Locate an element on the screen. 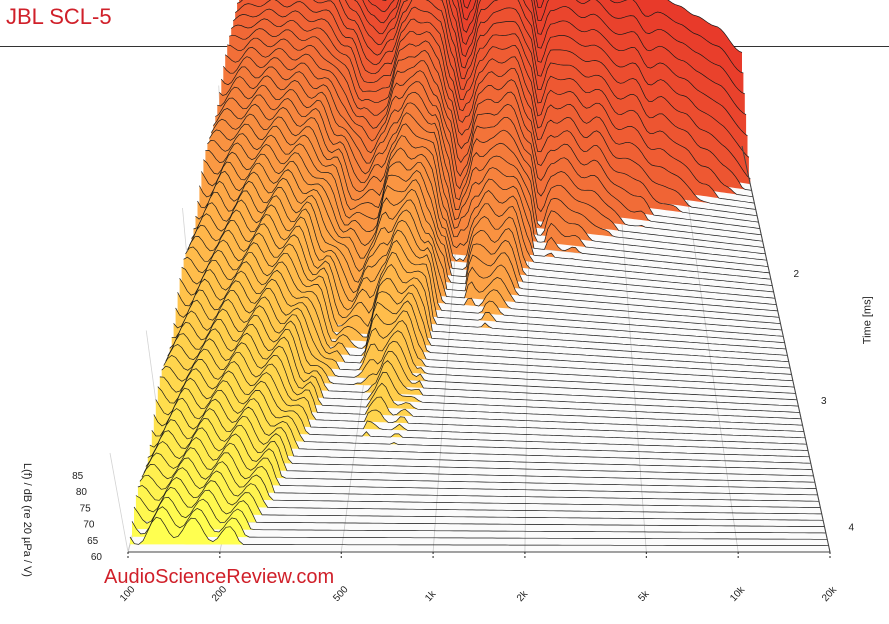 The image size is (889, 624). x-tick-label: 20k is located at coordinates (830, 594).